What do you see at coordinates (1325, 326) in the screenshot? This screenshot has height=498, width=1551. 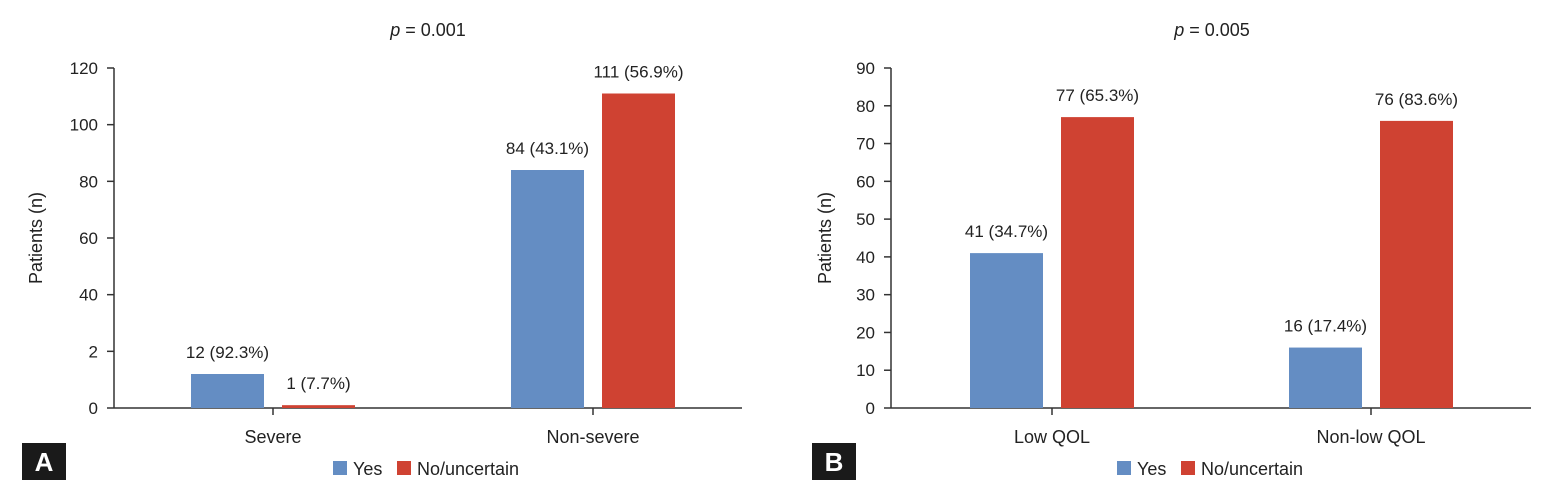 I see `bar-data-label: 16 (17.4%)` at bounding box center [1325, 326].